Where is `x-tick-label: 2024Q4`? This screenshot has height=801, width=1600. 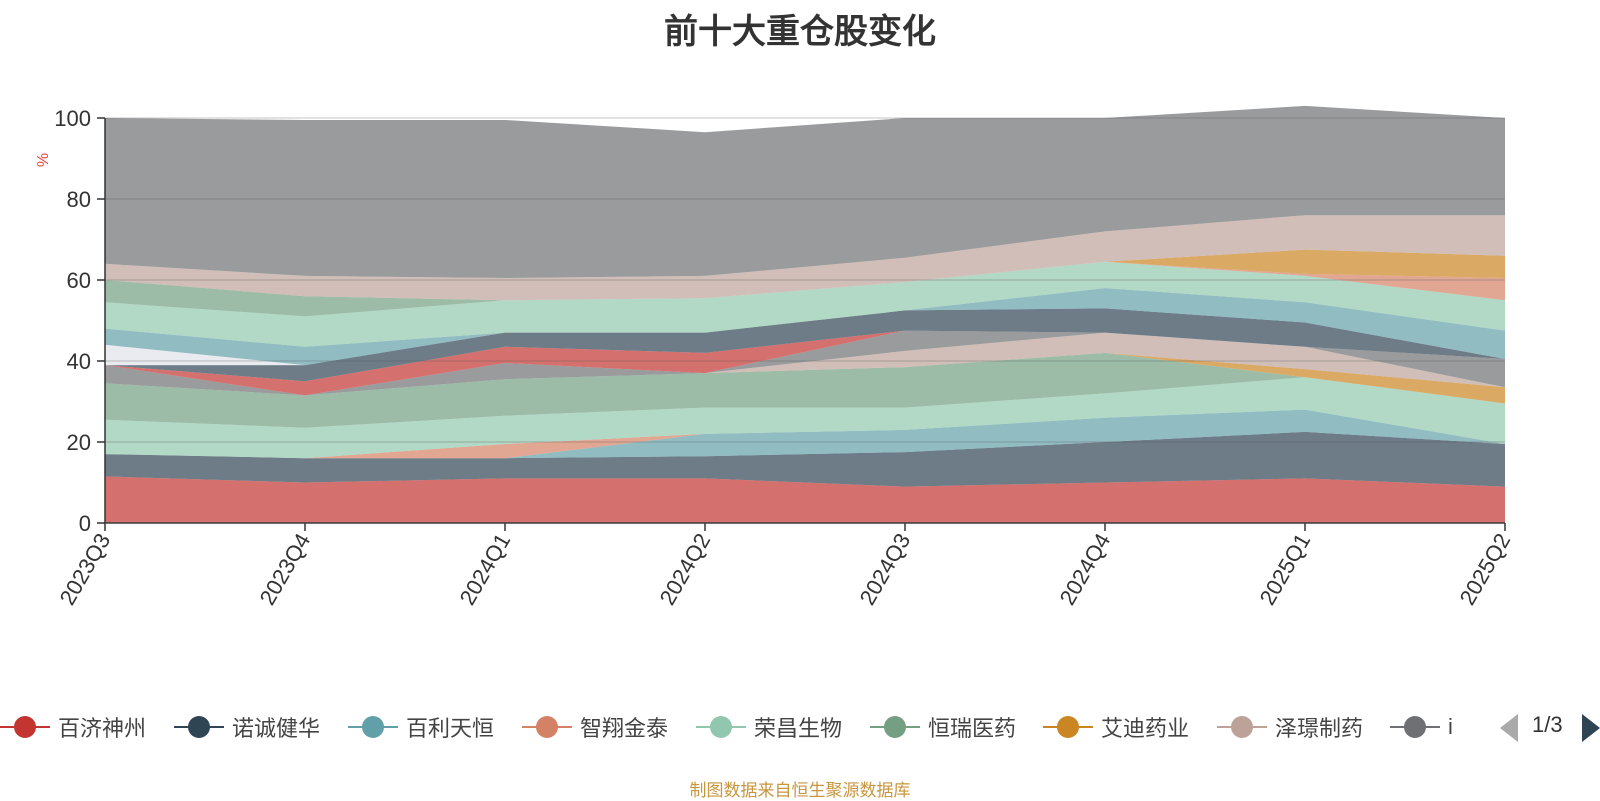
x-tick-label: 2024Q4 is located at coordinates (1085, 569).